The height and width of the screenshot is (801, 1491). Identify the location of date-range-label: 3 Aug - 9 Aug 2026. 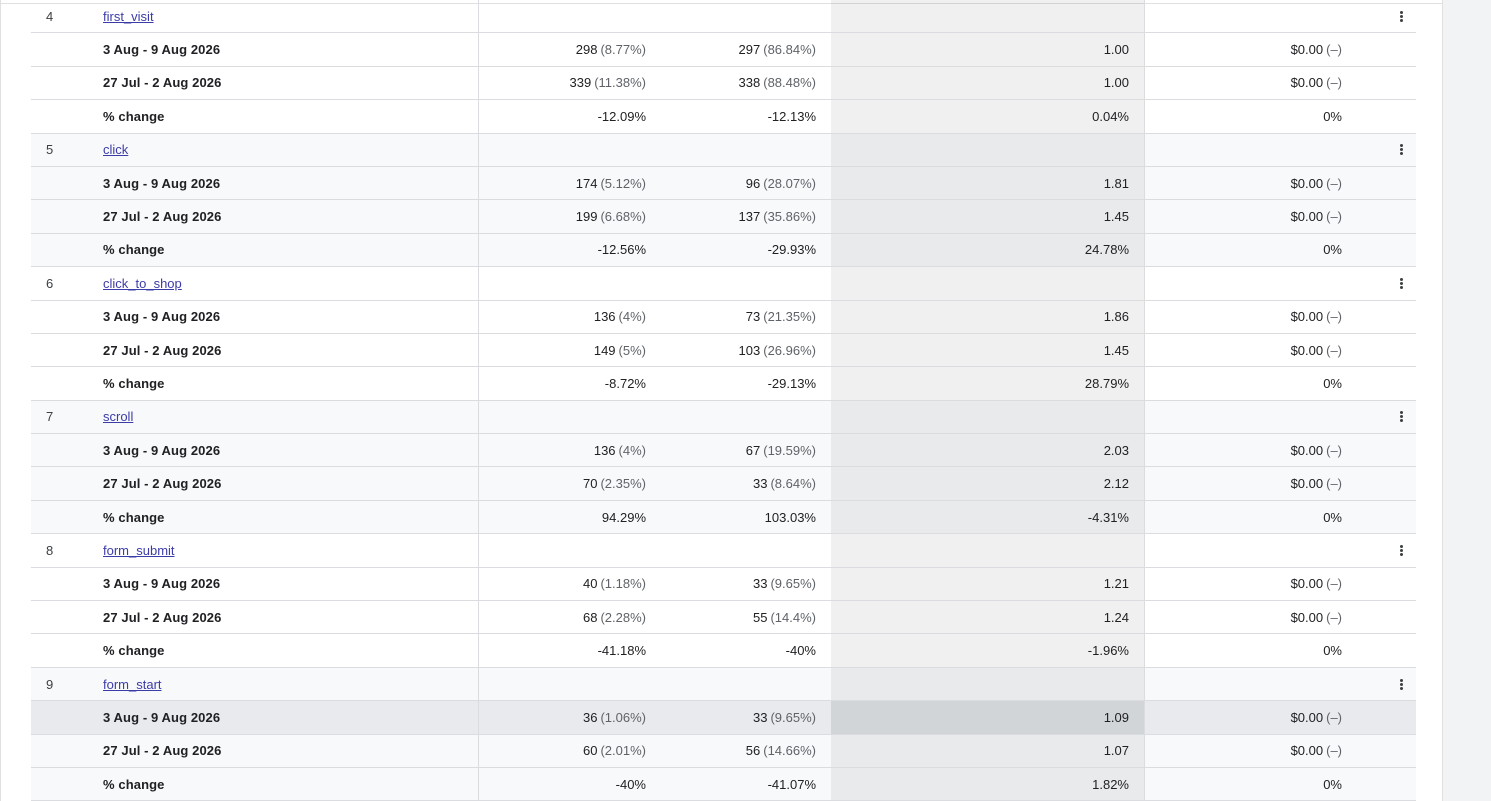
(162, 50).